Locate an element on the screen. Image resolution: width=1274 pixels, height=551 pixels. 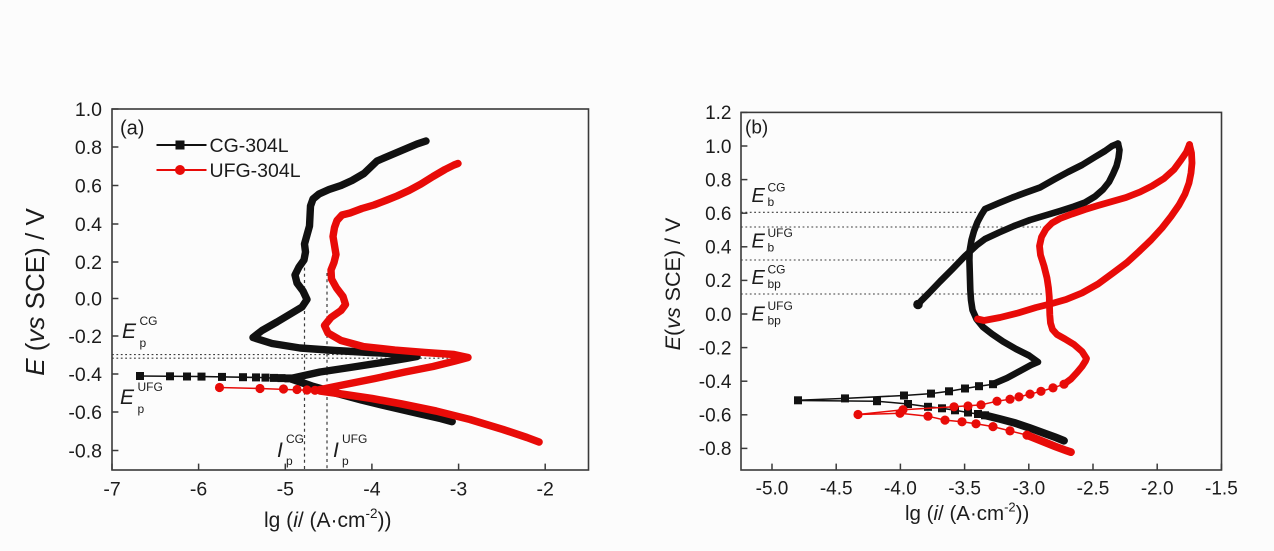
svg-text: -7 is located at coordinates (111, 490).